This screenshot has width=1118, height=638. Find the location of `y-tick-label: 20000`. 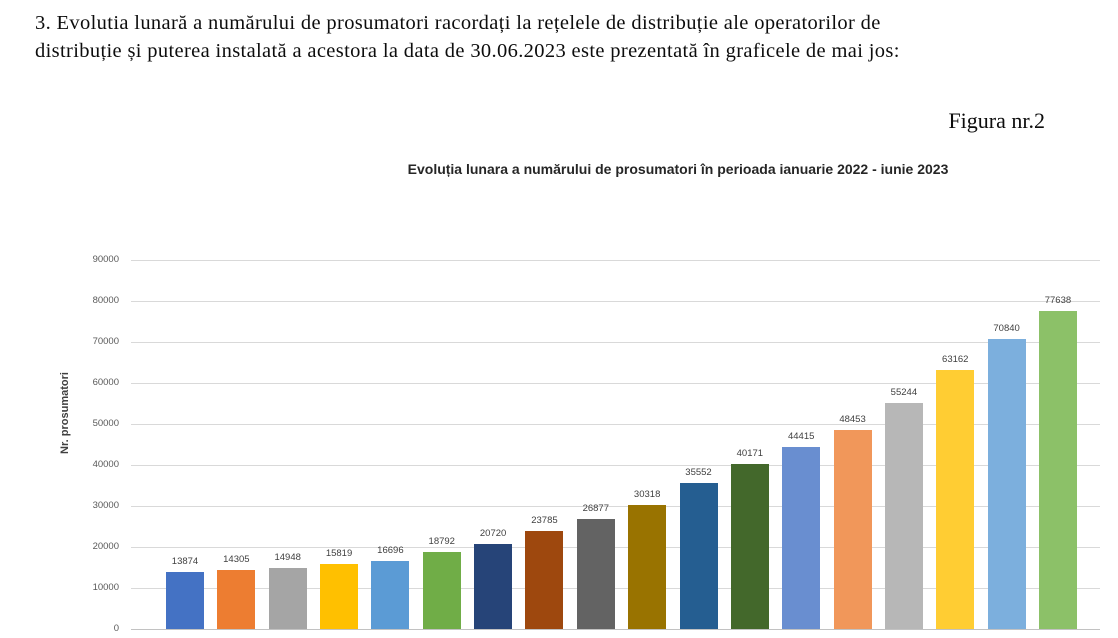

y-tick-label: 20000 is located at coordinates (105, 546).